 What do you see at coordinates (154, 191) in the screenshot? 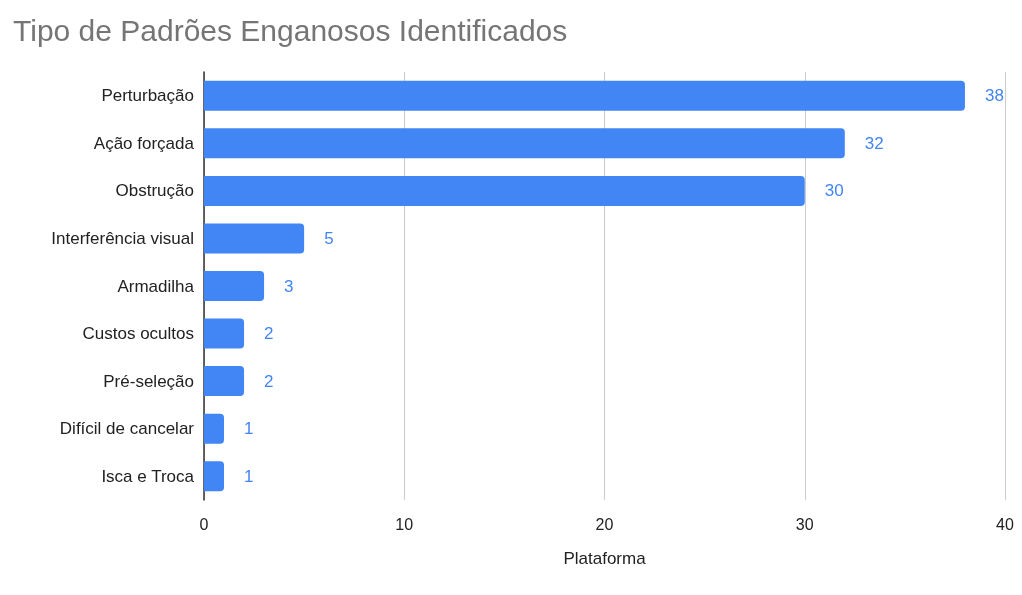
I see `y-tick-label: Obstrução` at bounding box center [154, 191].